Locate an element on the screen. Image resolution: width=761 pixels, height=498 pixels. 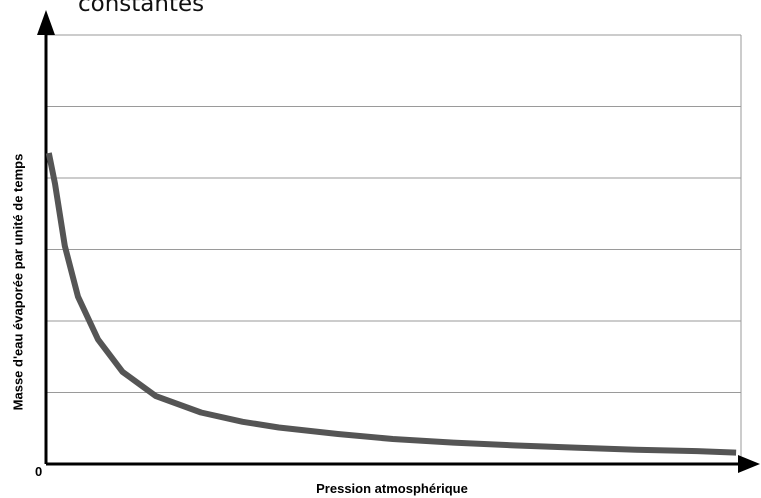
chart-title: constantes is located at coordinates (141, 8).